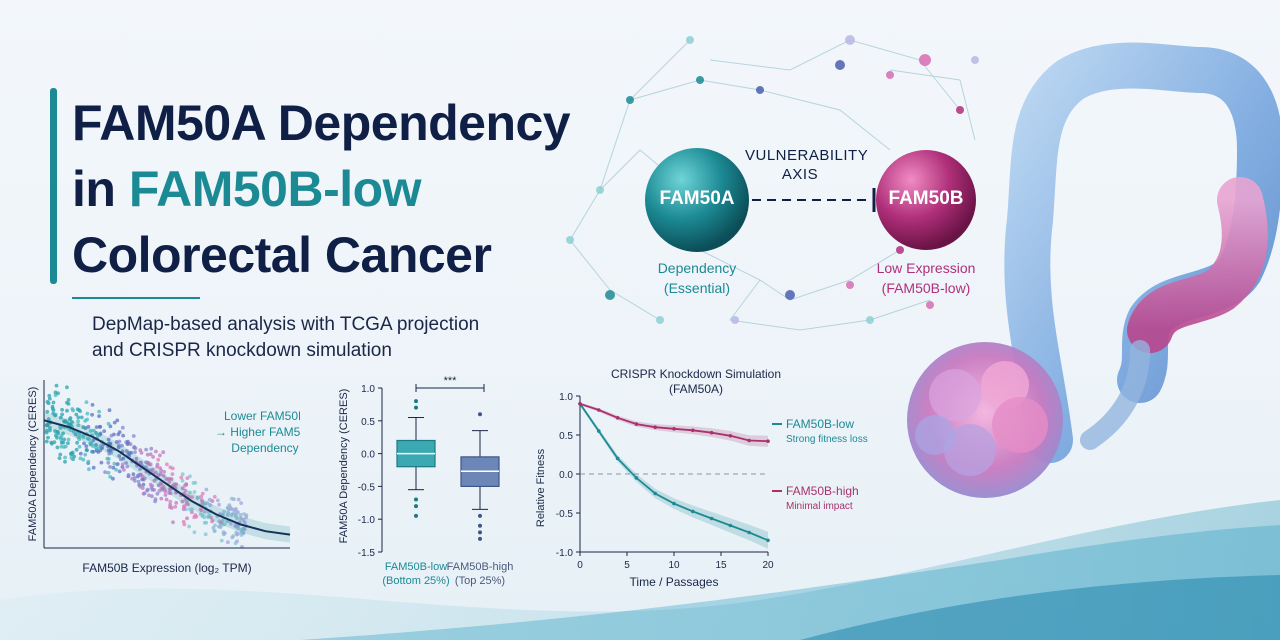 Image resolution: width=1280 pixels, height=640 pixels. What do you see at coordinates (696, 374) in the screenshot?
I see `line-chart-title-line-1: CRISPR Knockdown Simulation` at bounding box center [696, 374].